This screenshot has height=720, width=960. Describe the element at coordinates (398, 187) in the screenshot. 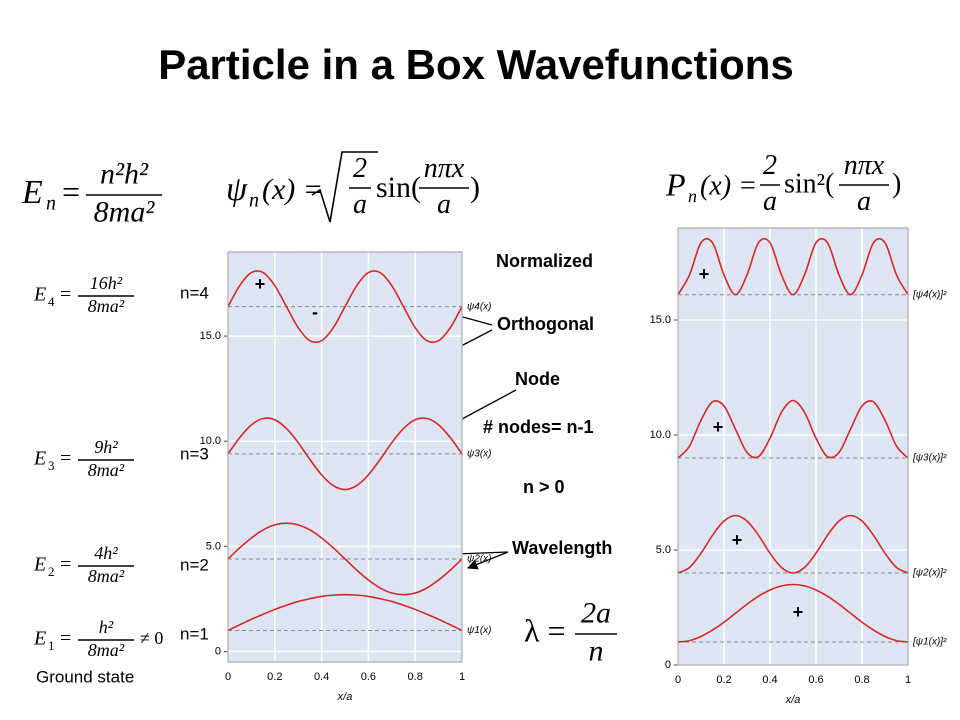

I see `function: sin(` at that location.